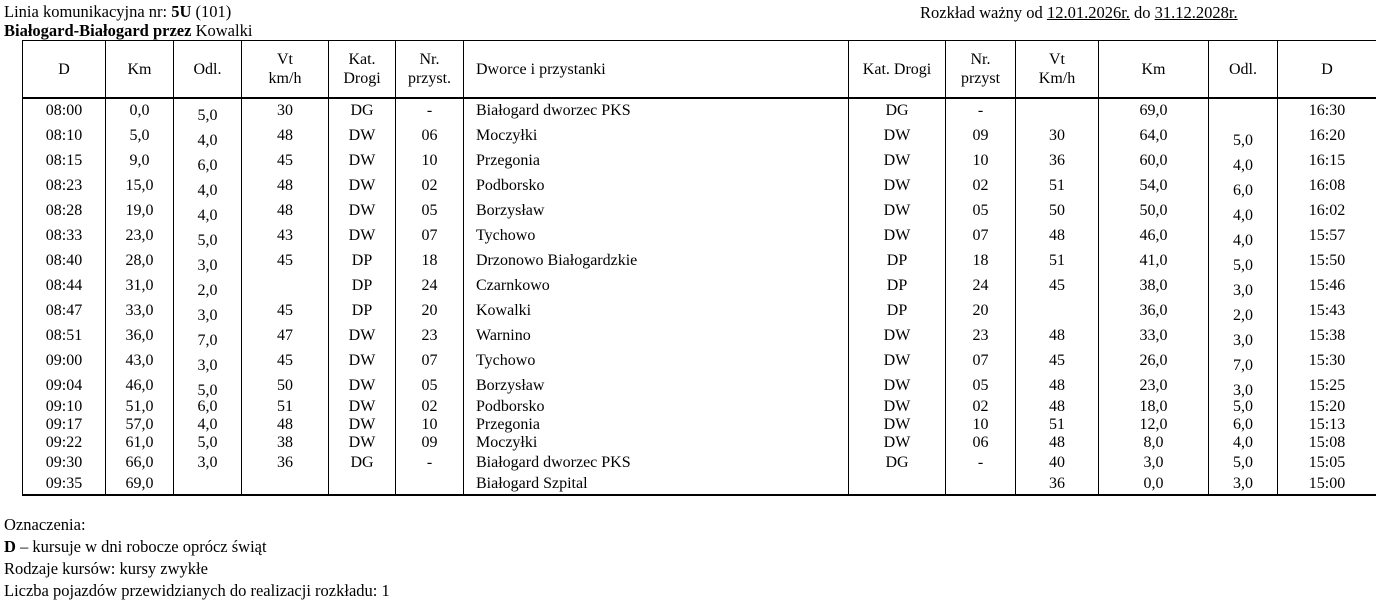 This screenshot has width=1376, height=600. Describe the element at coordinates (656, 260) in the screenshot. I see `cell-station-name: Drzonowo Białogardzkie` at that location.